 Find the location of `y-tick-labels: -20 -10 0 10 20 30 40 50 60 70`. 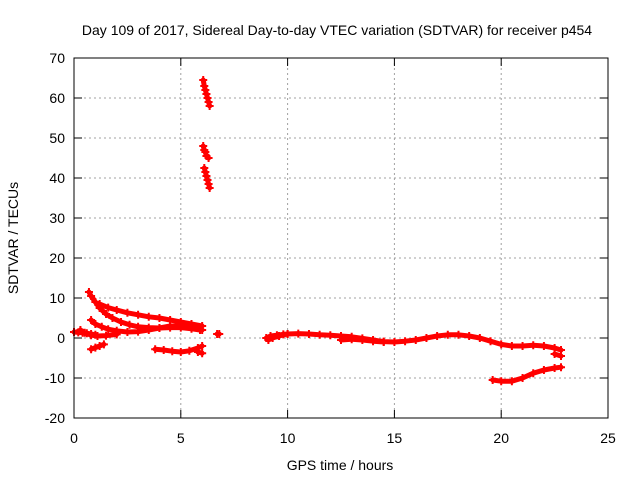

y-tick-labels: -20 -10 0 10 20 30 40 50 60 70 is located at coordinates (55, 238).